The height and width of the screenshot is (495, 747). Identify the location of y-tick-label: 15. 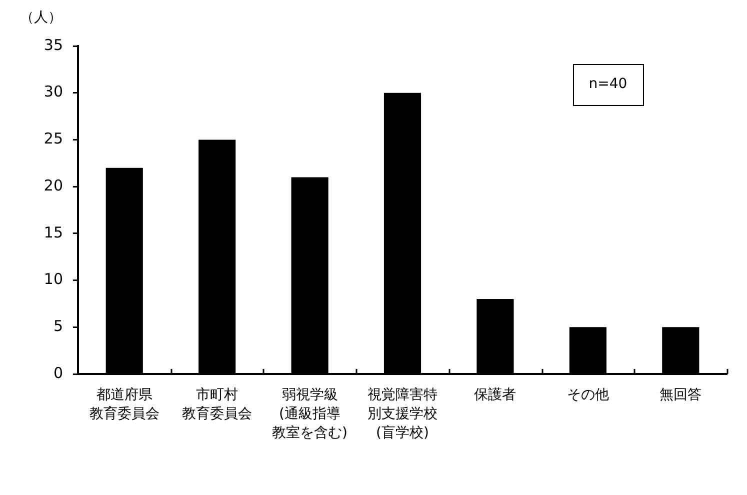
(53, 232).